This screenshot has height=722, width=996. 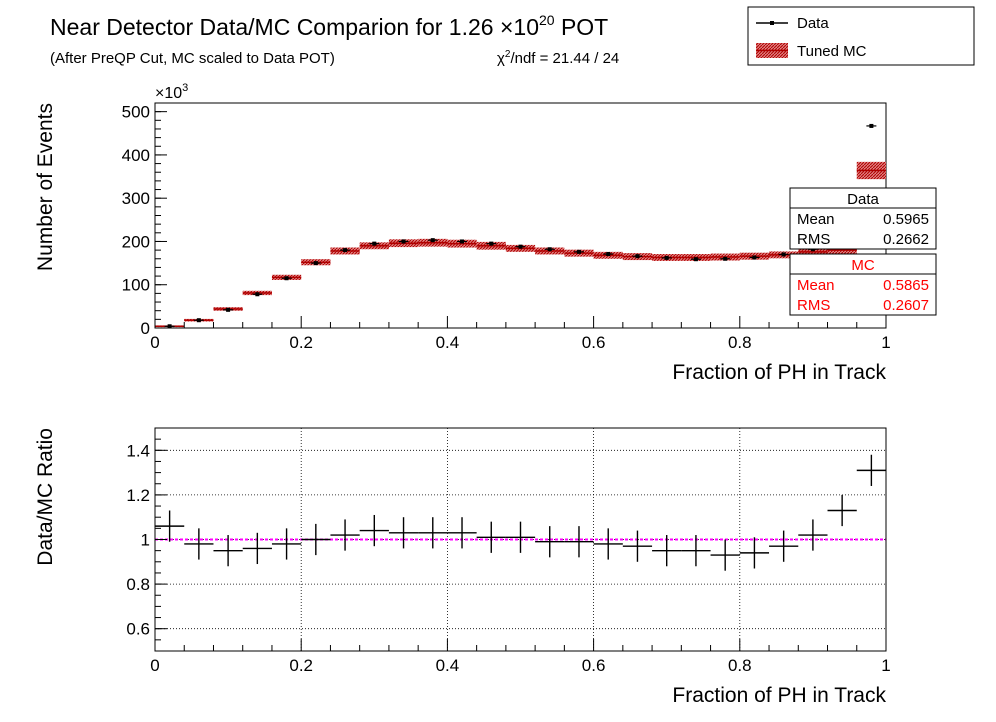 What do you see at coordinates (558, 58) in the screenshot?
I see `chi2-label: χ2/ndf = 21.44 / 24` at bounding box center [558, 58].